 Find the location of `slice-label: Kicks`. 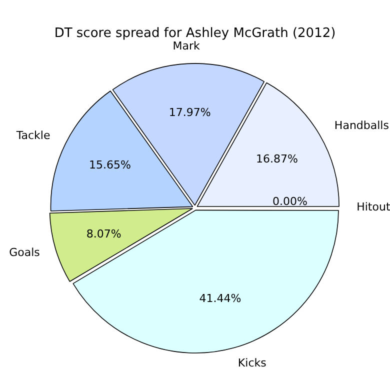

slice-label: Kicks is located at coordinates (252, 363).